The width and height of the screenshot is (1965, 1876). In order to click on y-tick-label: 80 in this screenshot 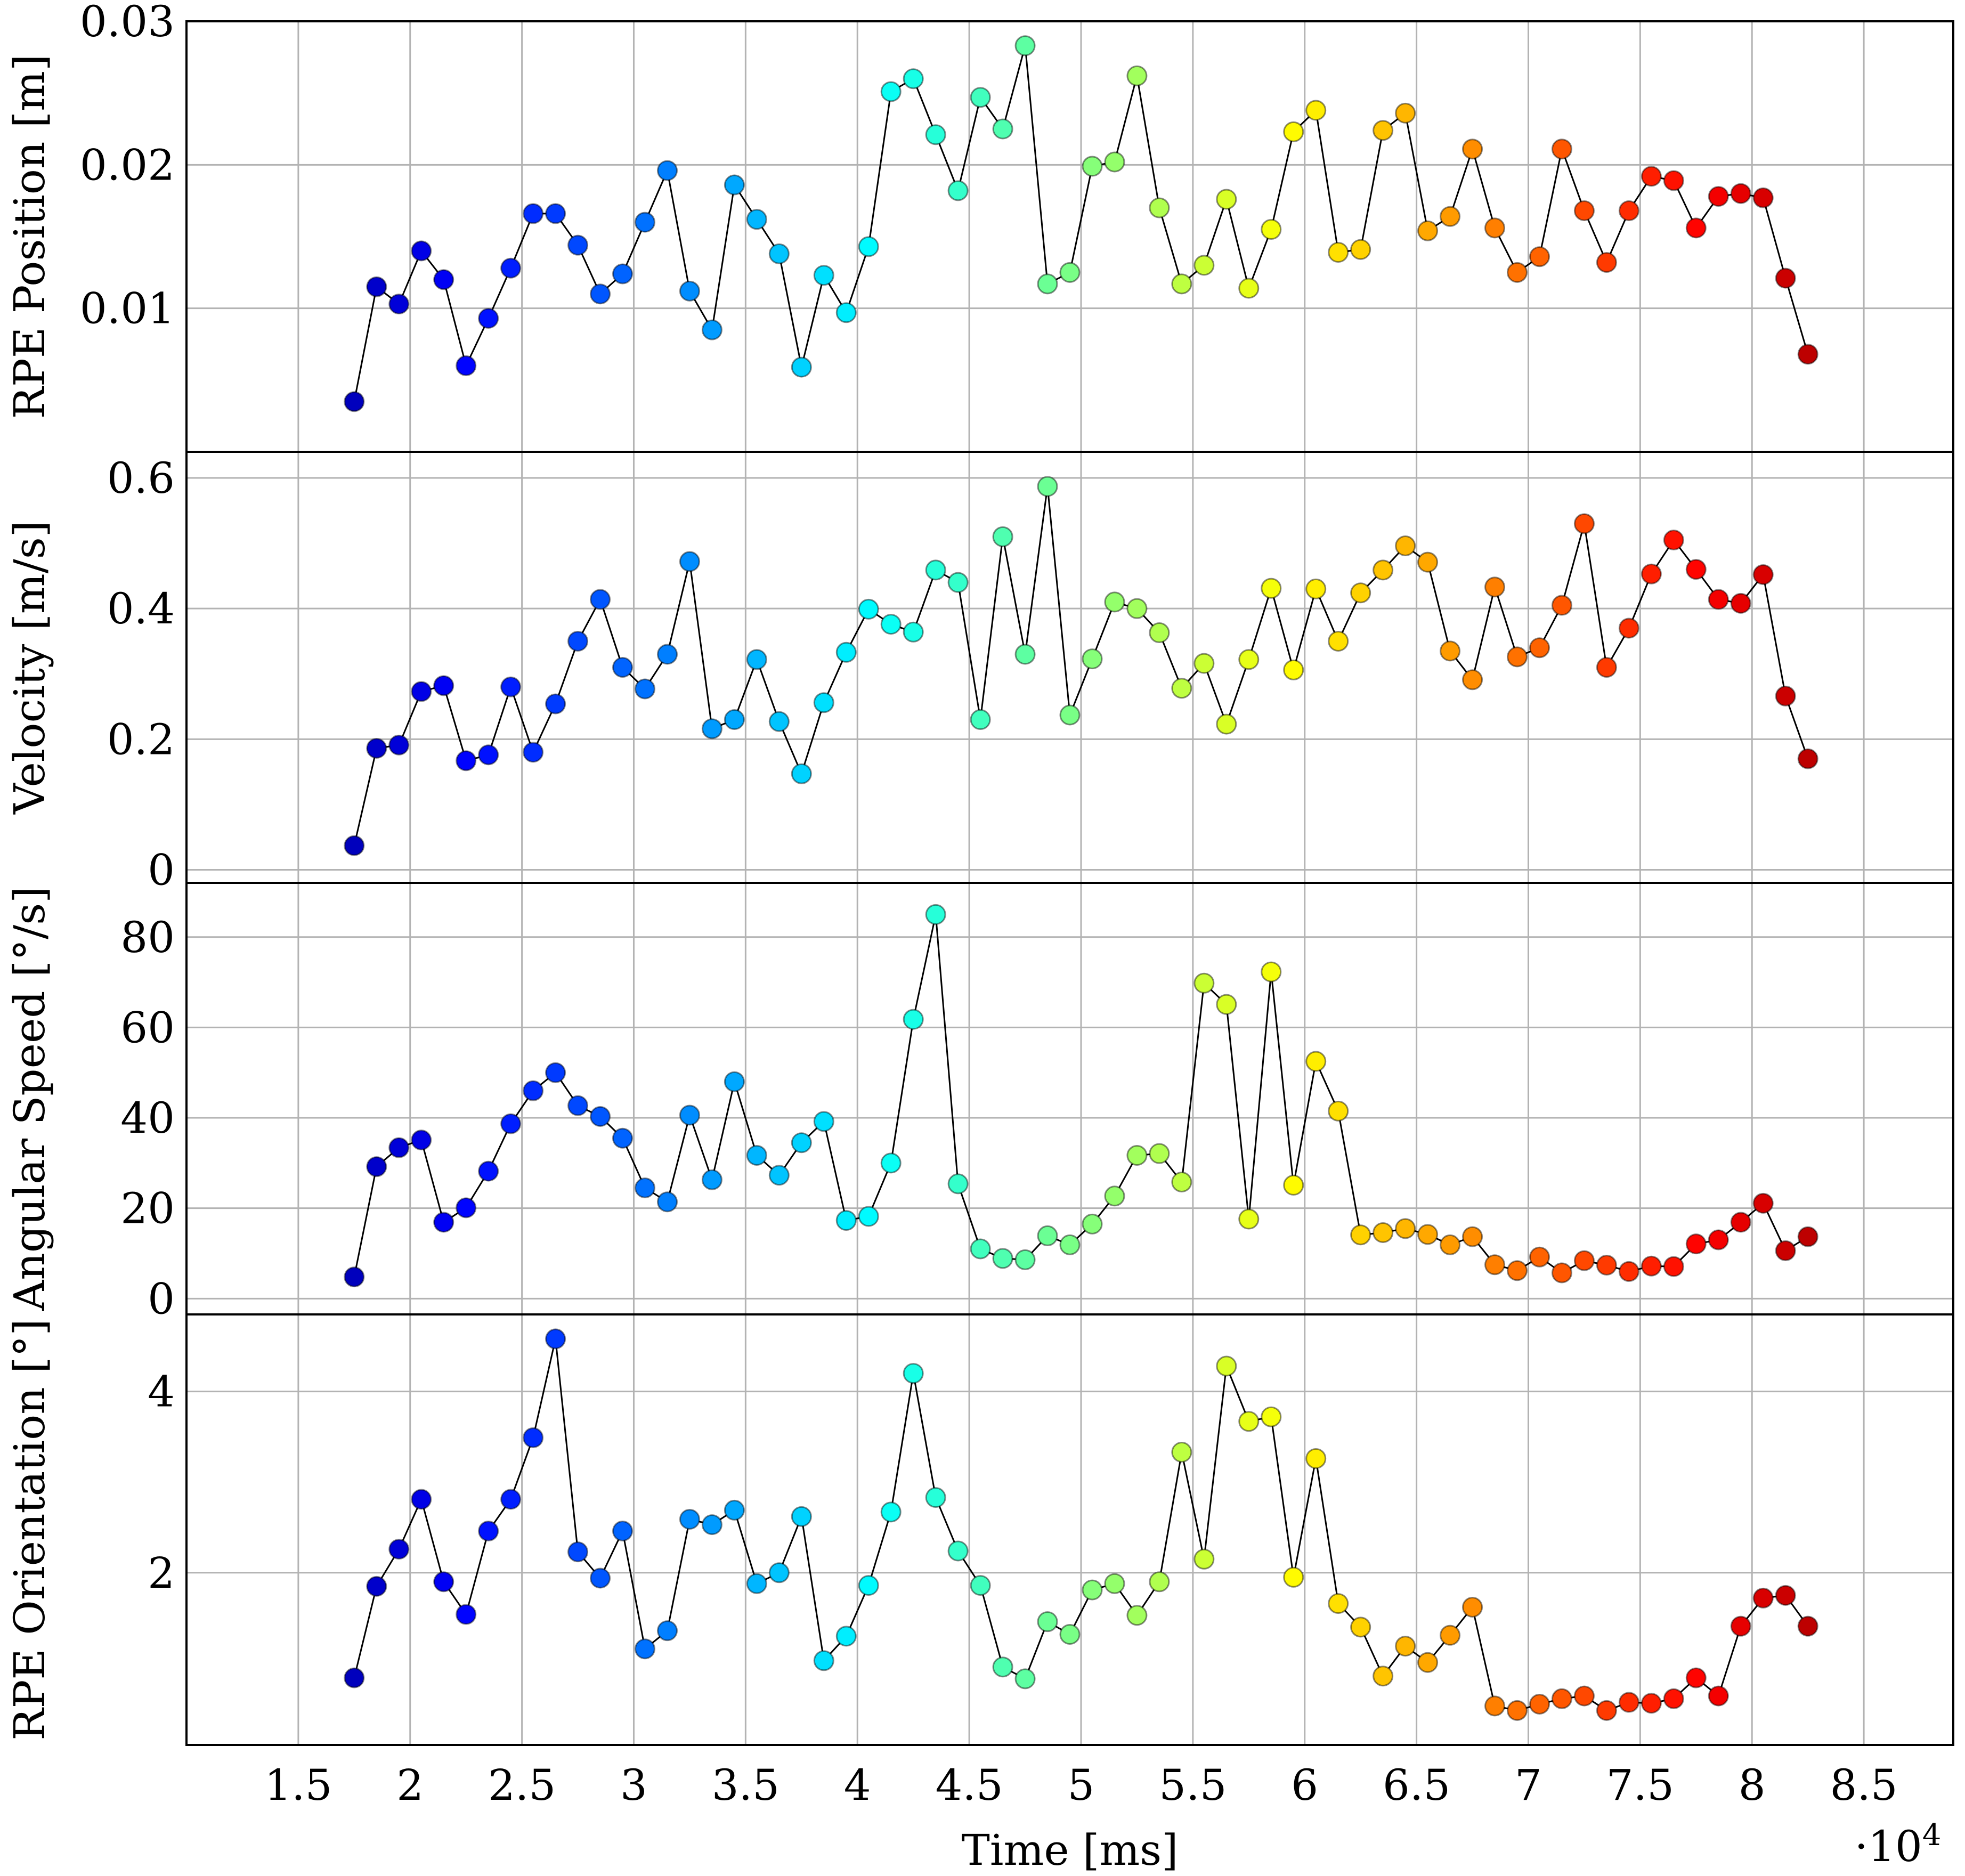, I will do `click(147, 938)`.